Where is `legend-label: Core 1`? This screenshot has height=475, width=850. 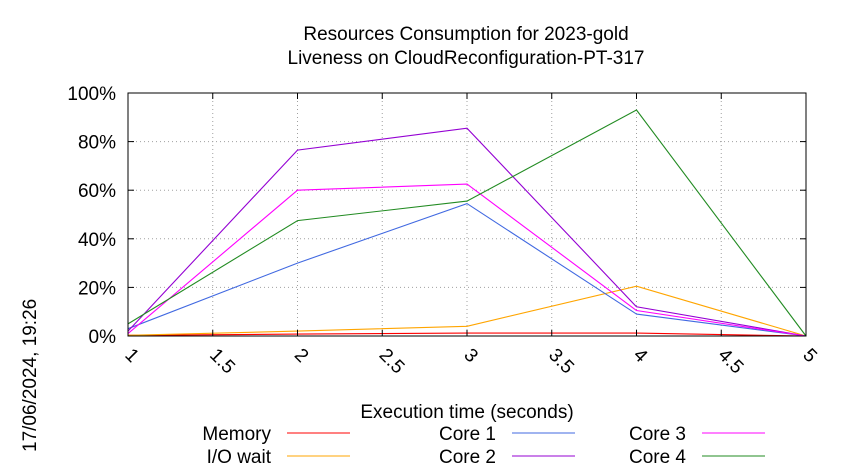
legend-label: Core 1 is located at coordinates (467, 434).